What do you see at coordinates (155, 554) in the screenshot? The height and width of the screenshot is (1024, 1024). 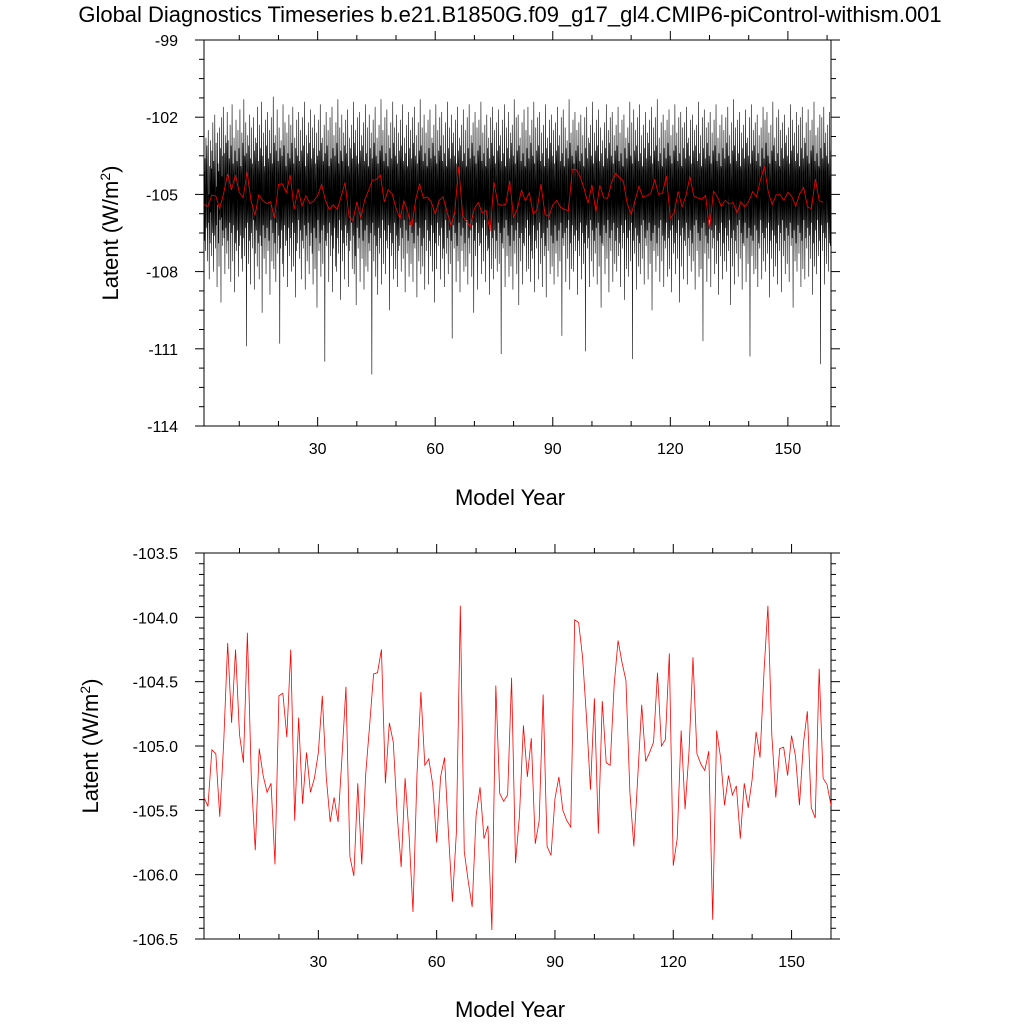 I see `y-tick-label: -103.5` at bounding box center [155, 554].